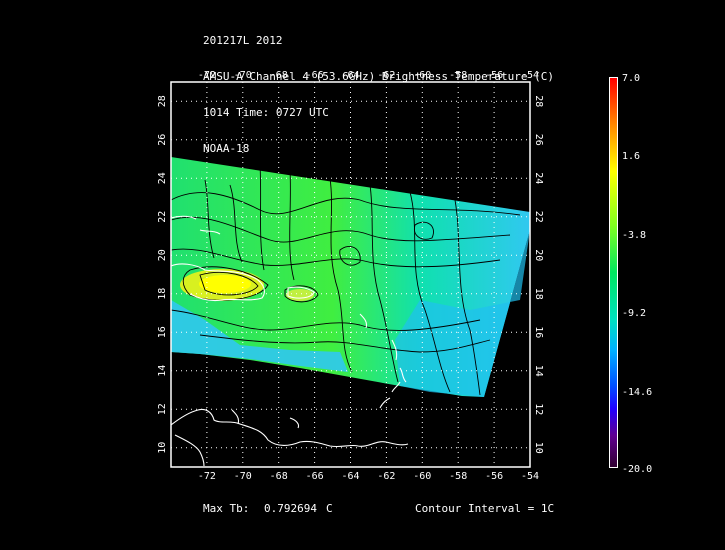 This screenshot has width=725, height=550. What do you see at coordinates (226, 148) in the screenshot?
I see `header-satellite: NOAA-18` at bounding box center [226, 148].